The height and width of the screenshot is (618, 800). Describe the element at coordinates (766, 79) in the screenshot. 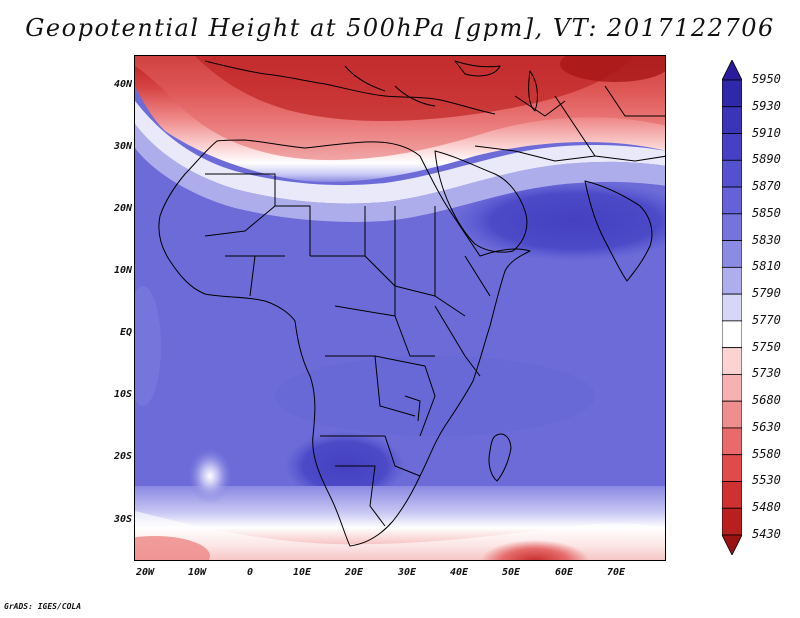

I see `colorbar-label: 5950` at that location.